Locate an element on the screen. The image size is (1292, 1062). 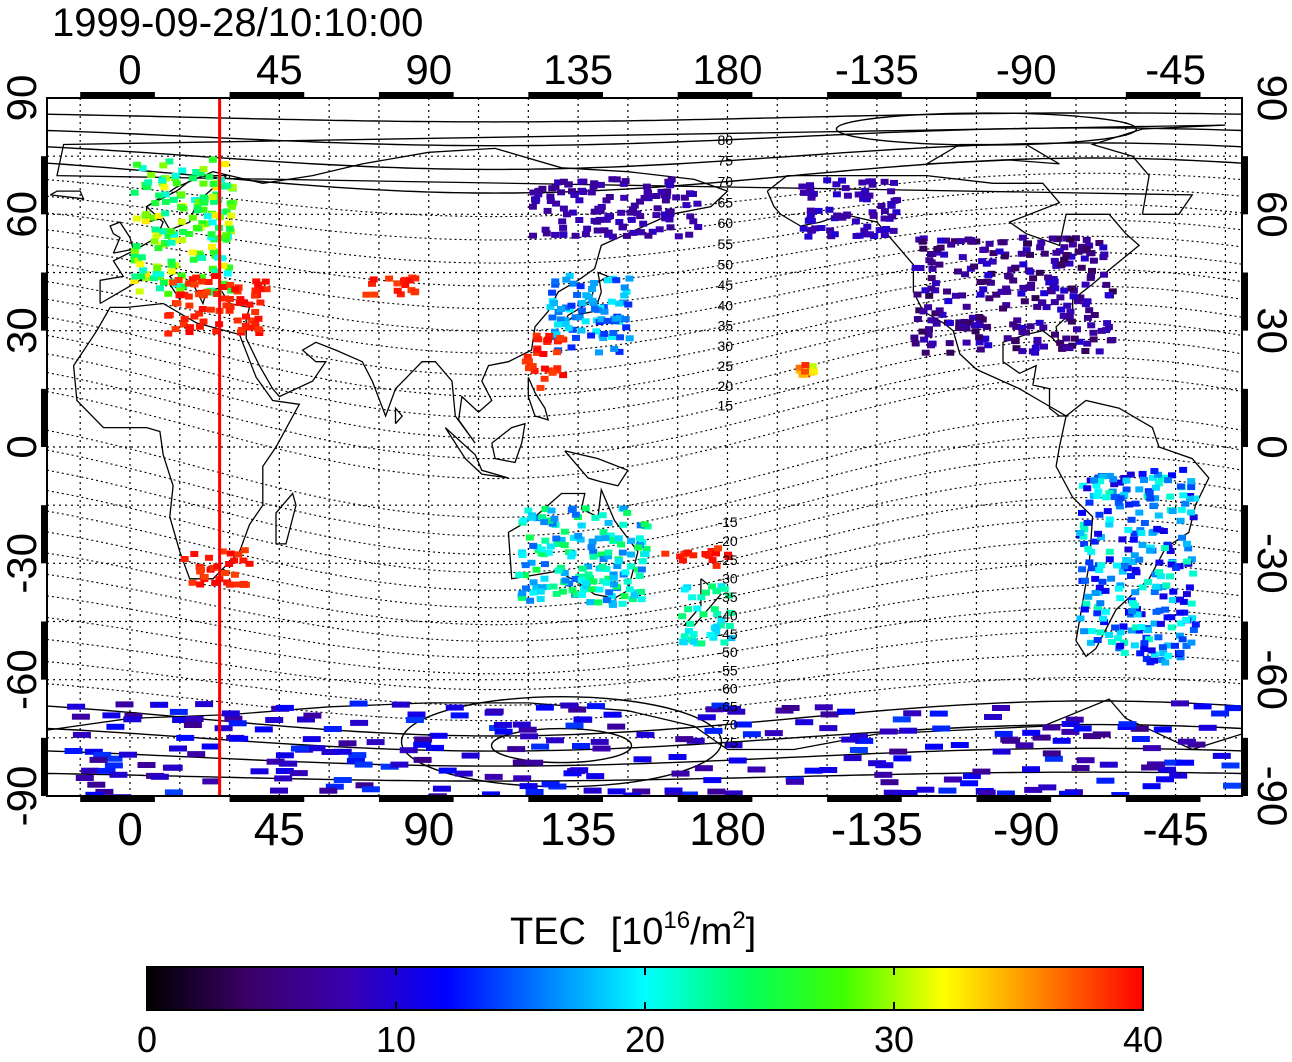
south-pole-contour is located at coordinates (561, 745).